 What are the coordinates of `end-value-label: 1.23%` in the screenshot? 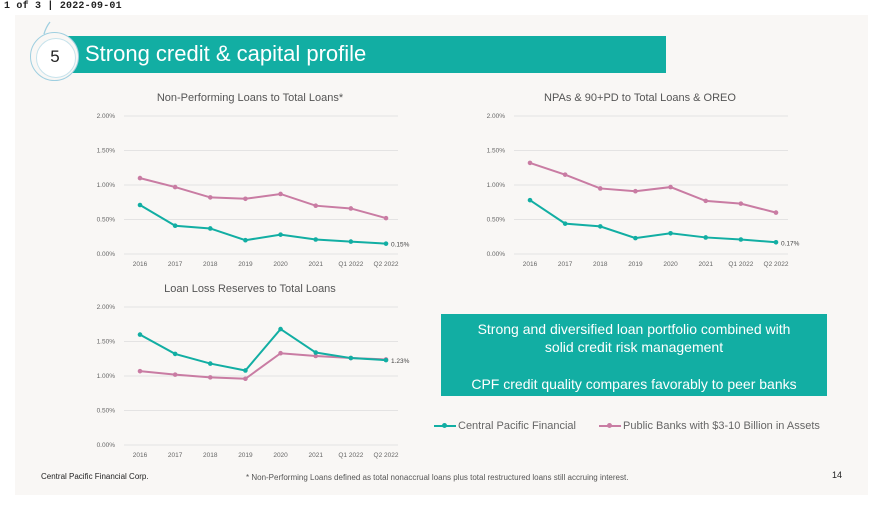 It's located at (400, 361).